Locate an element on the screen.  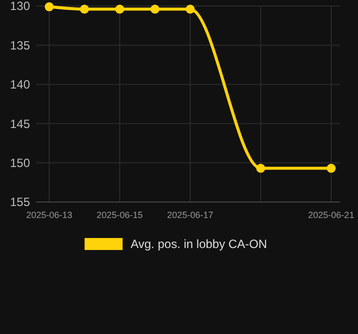
y-tick-label: 145 is located at coordinates (20, 123).